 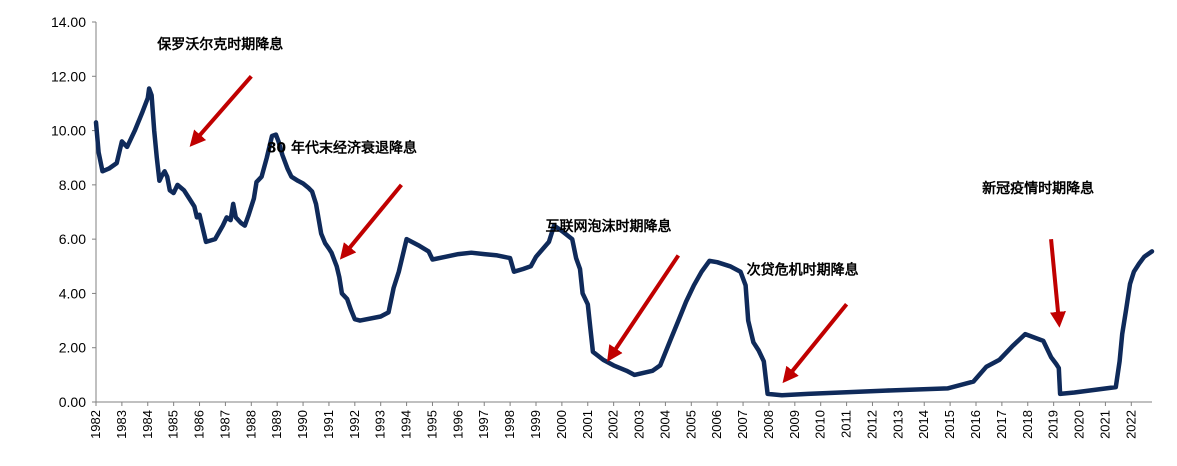 What do you see at coordinates (820, 424) in the screenshot?
I see `x-tick-label: 2010` at bounding box center [820, 424].